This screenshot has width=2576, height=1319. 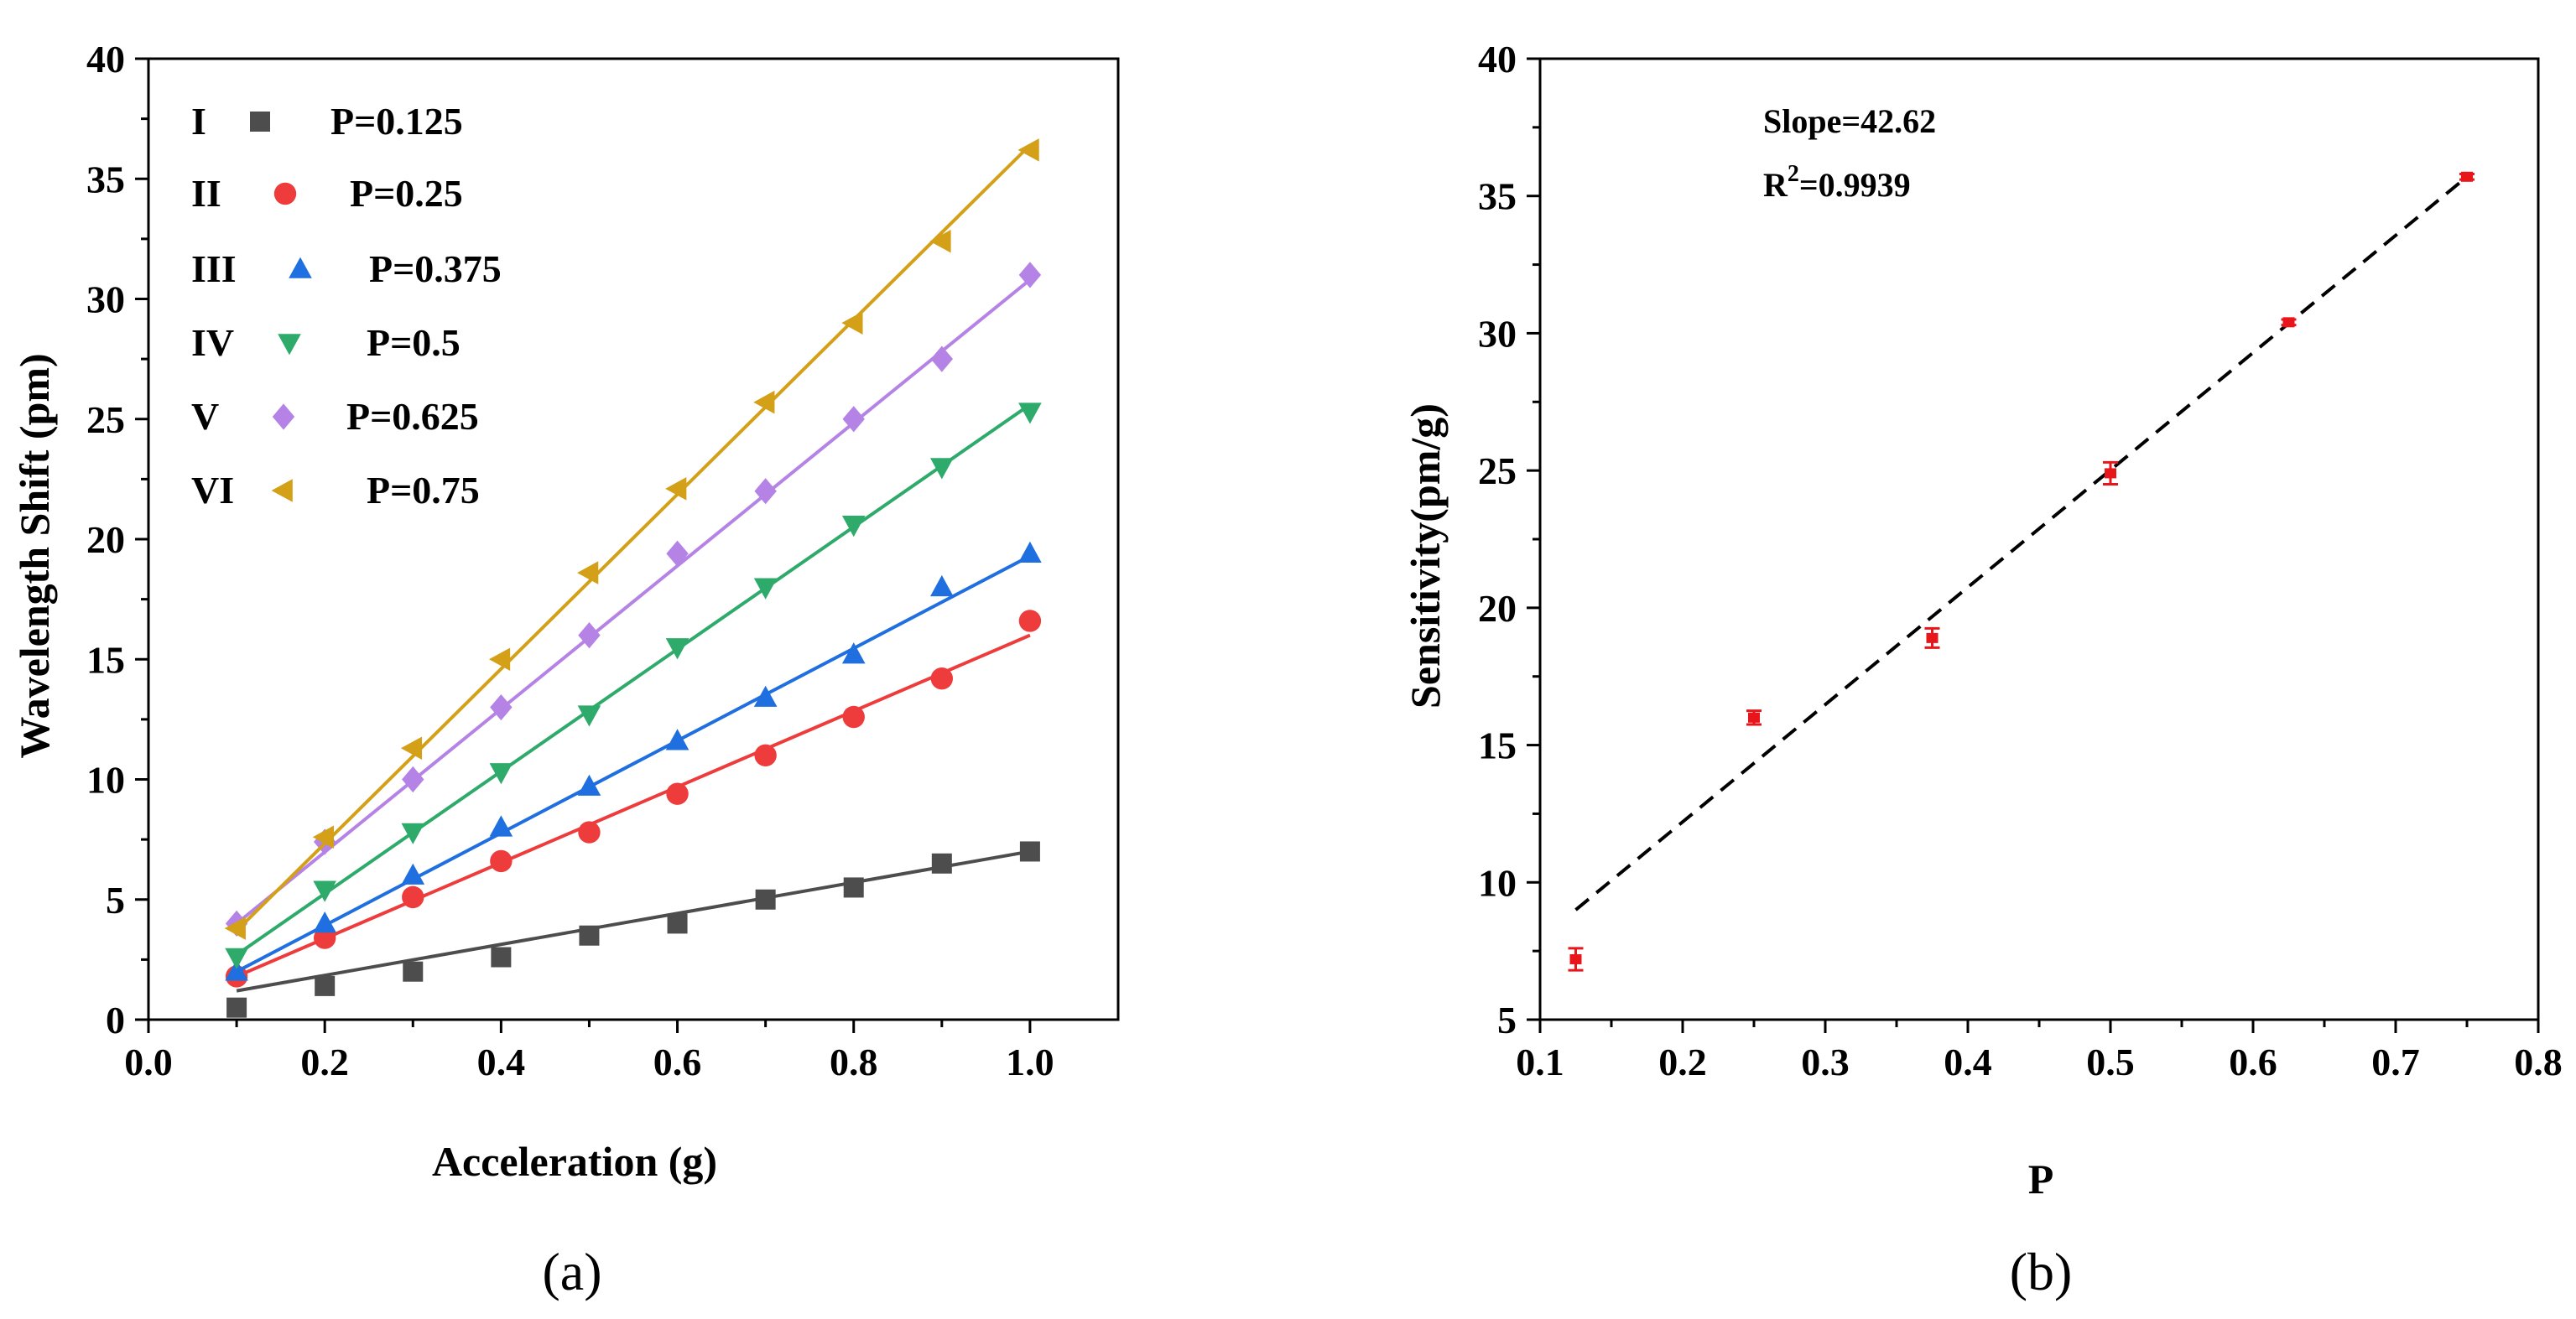 I want to click on legend-label: P=0.375, so click(x=435, y=268).